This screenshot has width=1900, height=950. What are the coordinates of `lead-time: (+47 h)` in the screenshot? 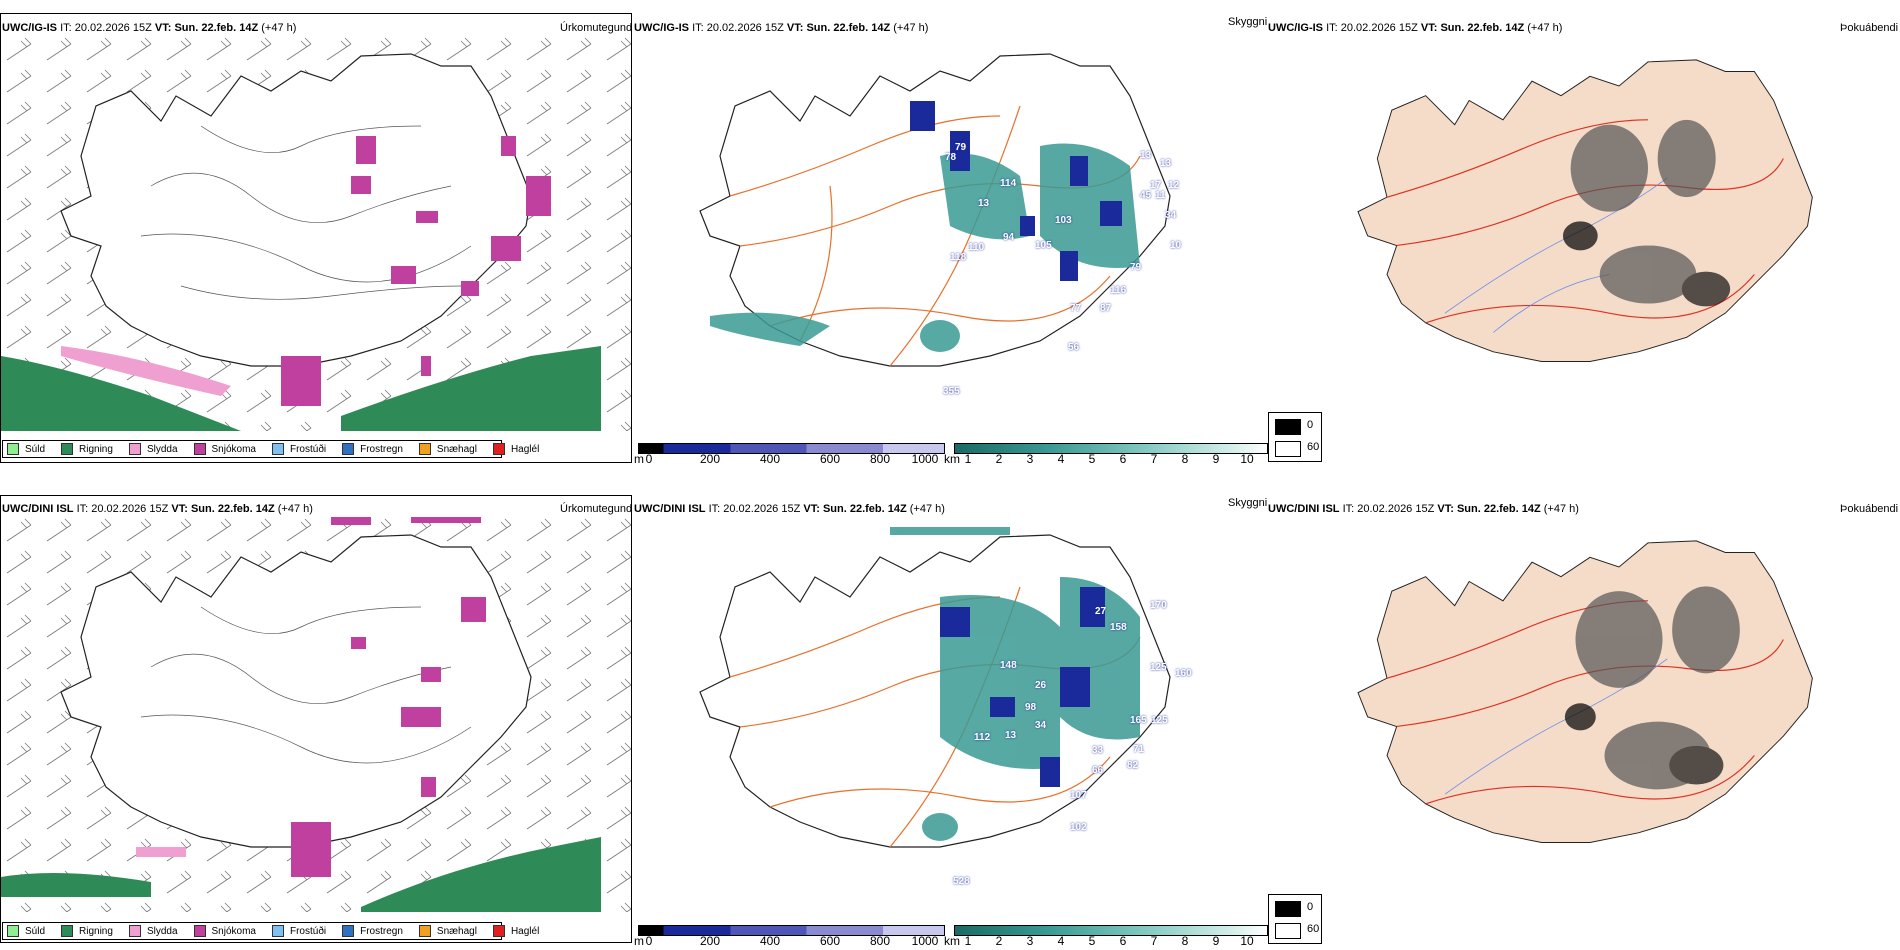 It's located at (279, 28).